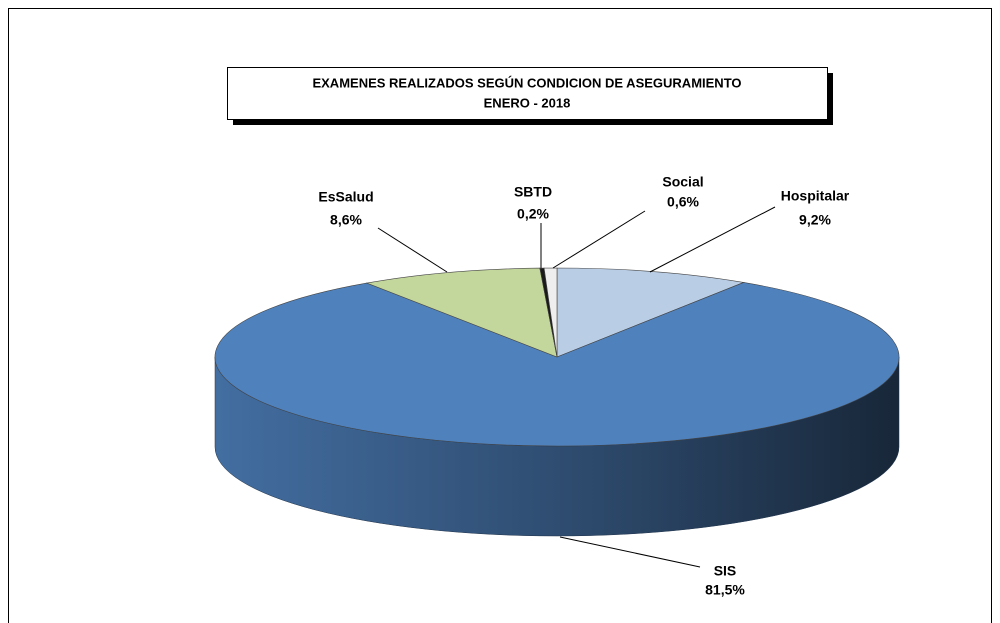 The width and height of the screenshot is (1000, 623). Describe the element at coordinates (533, 192) in the screenshot. I see `slice-label: SBTD` at that location.